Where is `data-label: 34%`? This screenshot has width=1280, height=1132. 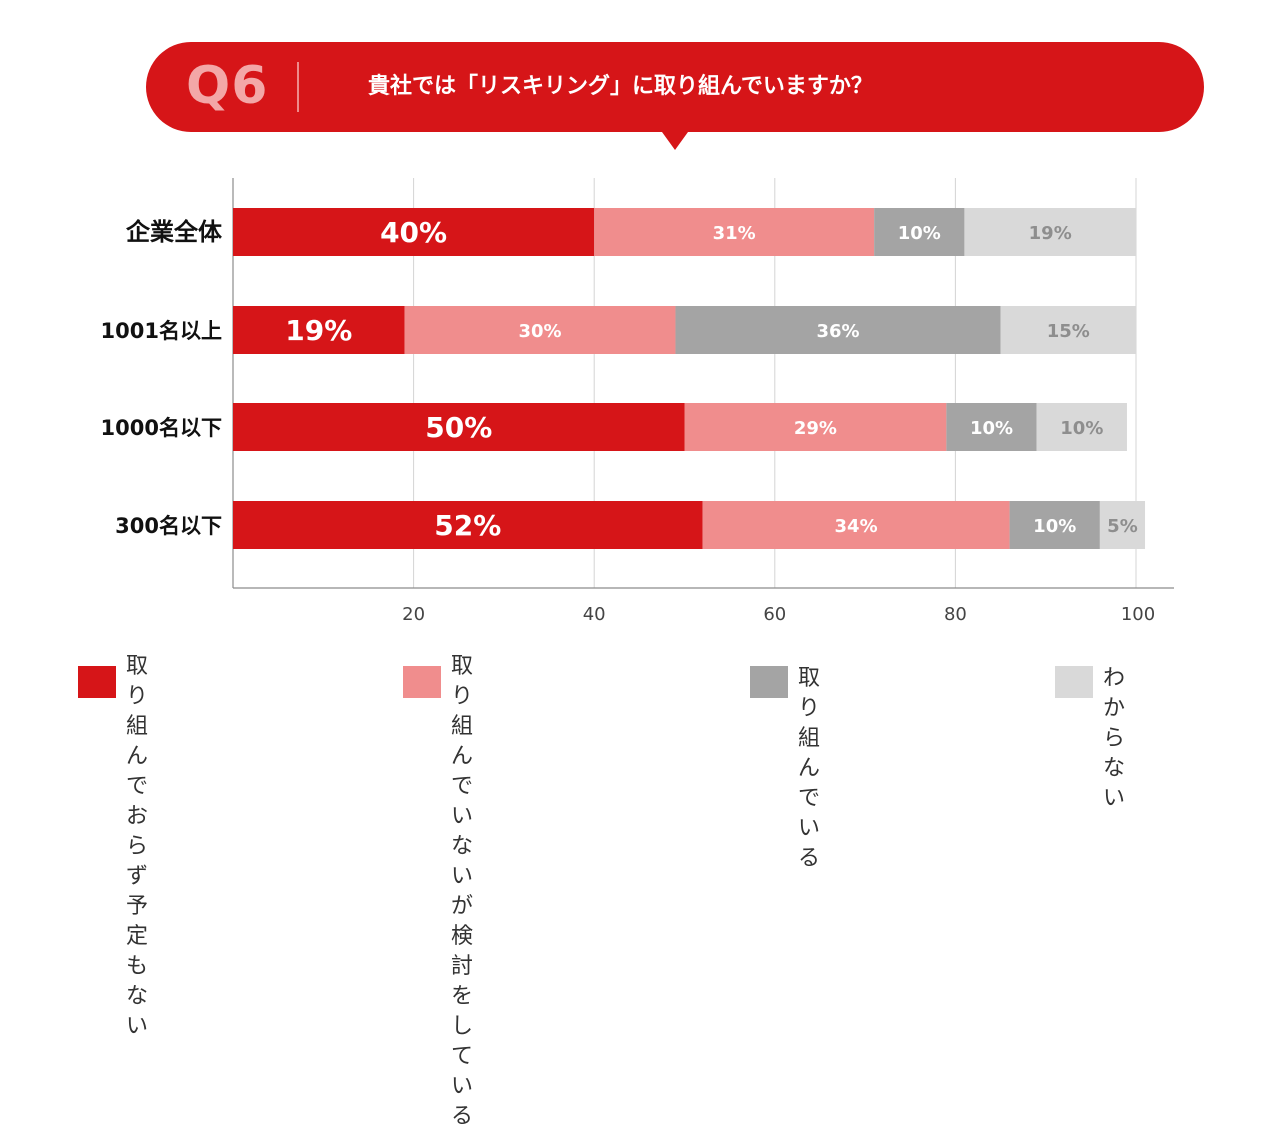 data-label: 34% is located at coordinates (856, 526).